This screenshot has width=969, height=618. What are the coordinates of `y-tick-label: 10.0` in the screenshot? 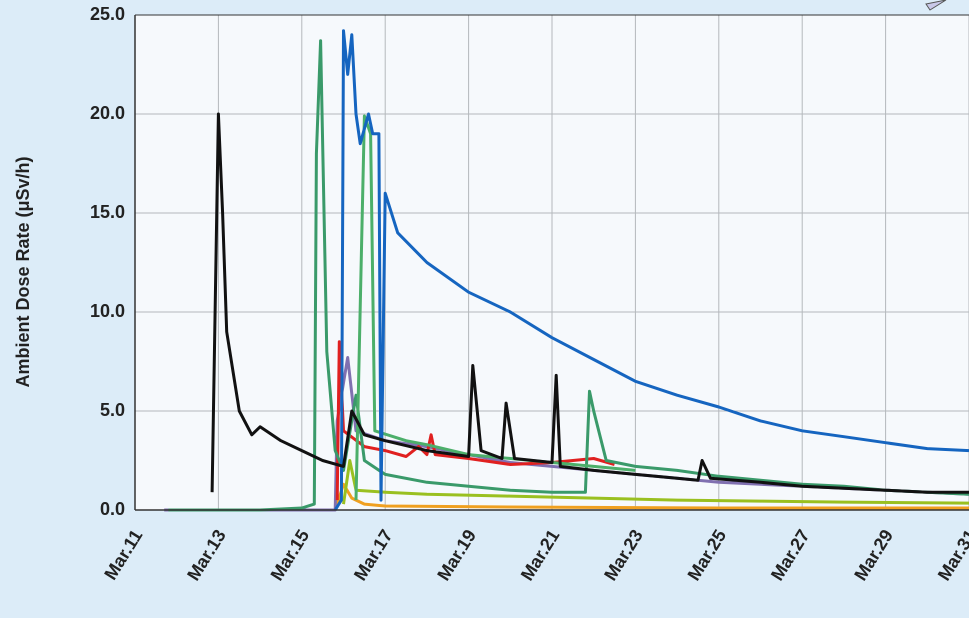 It's located at (107, 311).